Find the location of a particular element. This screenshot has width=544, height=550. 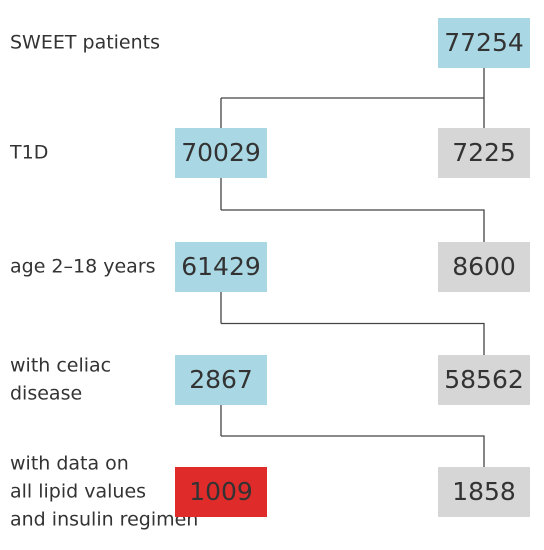

included-box-value: 2867 is located at coordinates (221, 379).